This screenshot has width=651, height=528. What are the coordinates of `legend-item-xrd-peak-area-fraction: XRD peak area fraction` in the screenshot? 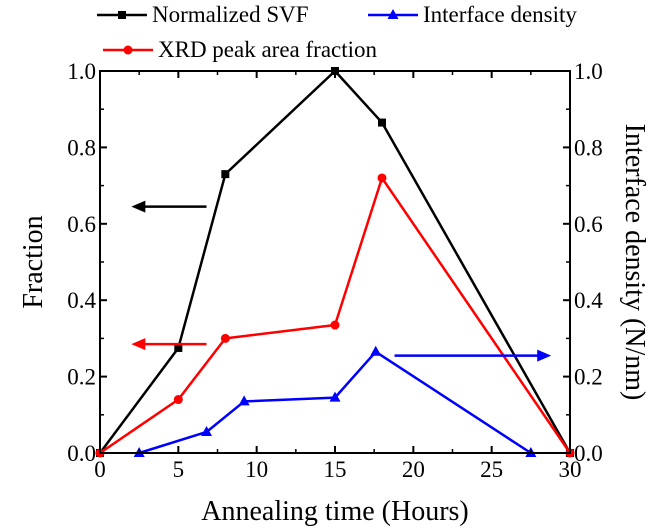 It's located at (240, 49).